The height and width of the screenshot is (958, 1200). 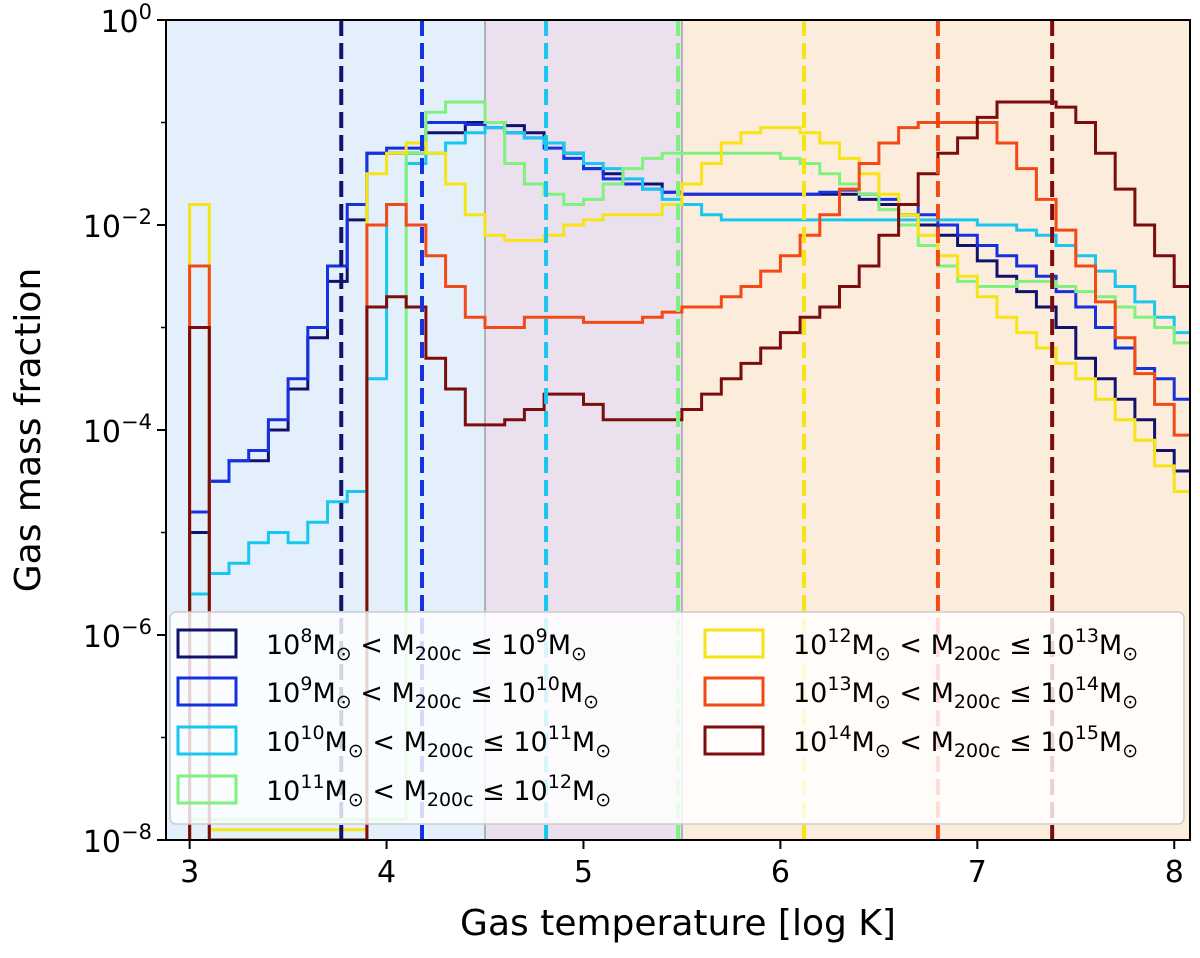 What do you see at coordinates (734, 691) in the screenshot?
I see `legend-swatch-1e13-1e14` at bounding box center [734, 691].